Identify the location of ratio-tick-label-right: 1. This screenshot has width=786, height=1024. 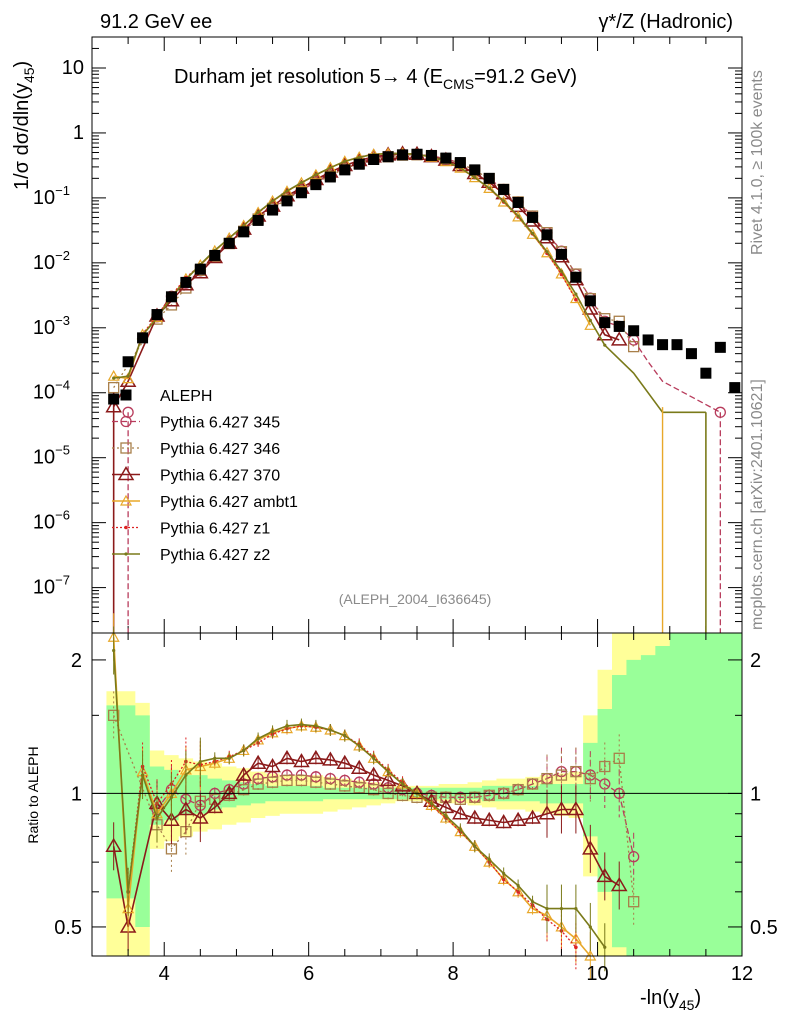
(755, 794).